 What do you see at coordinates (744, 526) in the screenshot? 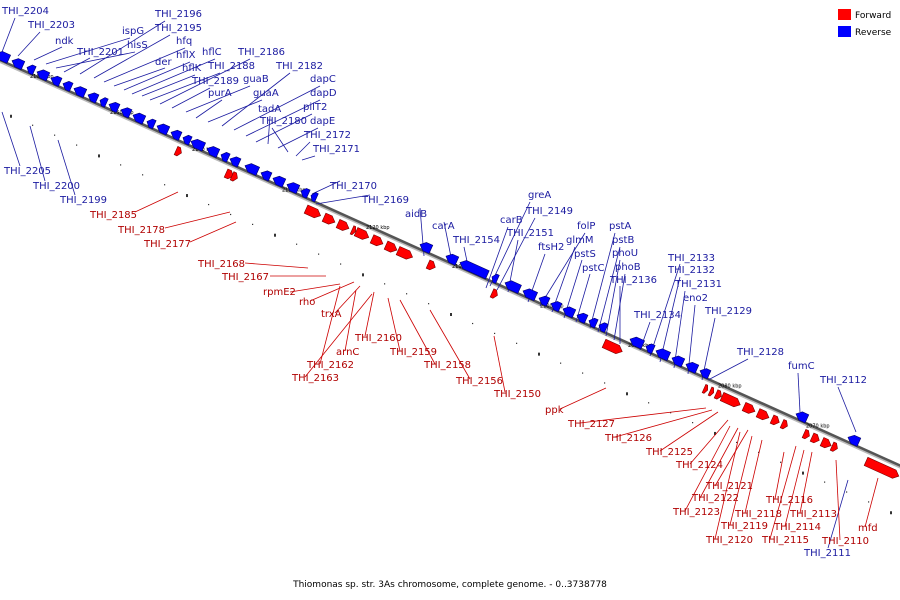
I see `gene-label: THI_2119` at bounding box center [744, 526].